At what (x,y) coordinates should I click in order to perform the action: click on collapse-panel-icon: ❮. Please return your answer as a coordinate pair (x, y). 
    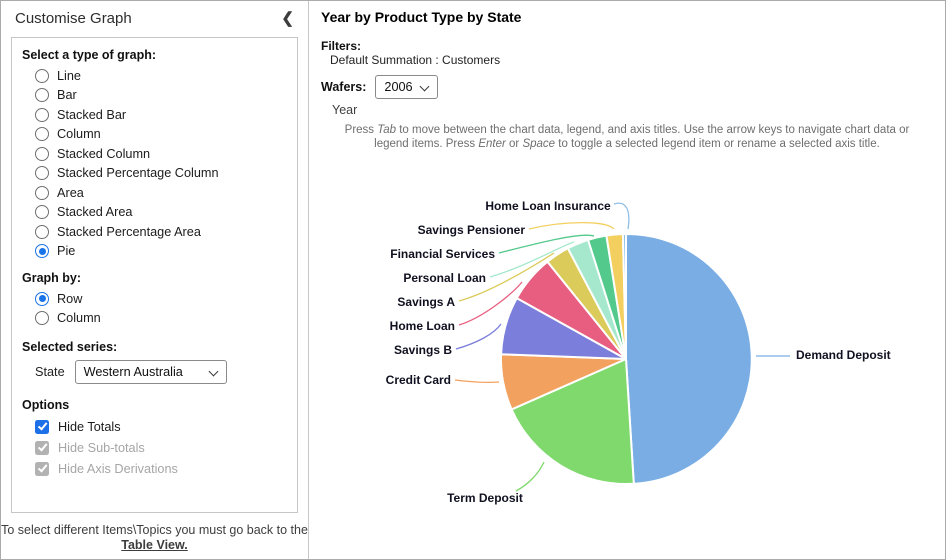
    Looking at the image, I should click on (287, 18).